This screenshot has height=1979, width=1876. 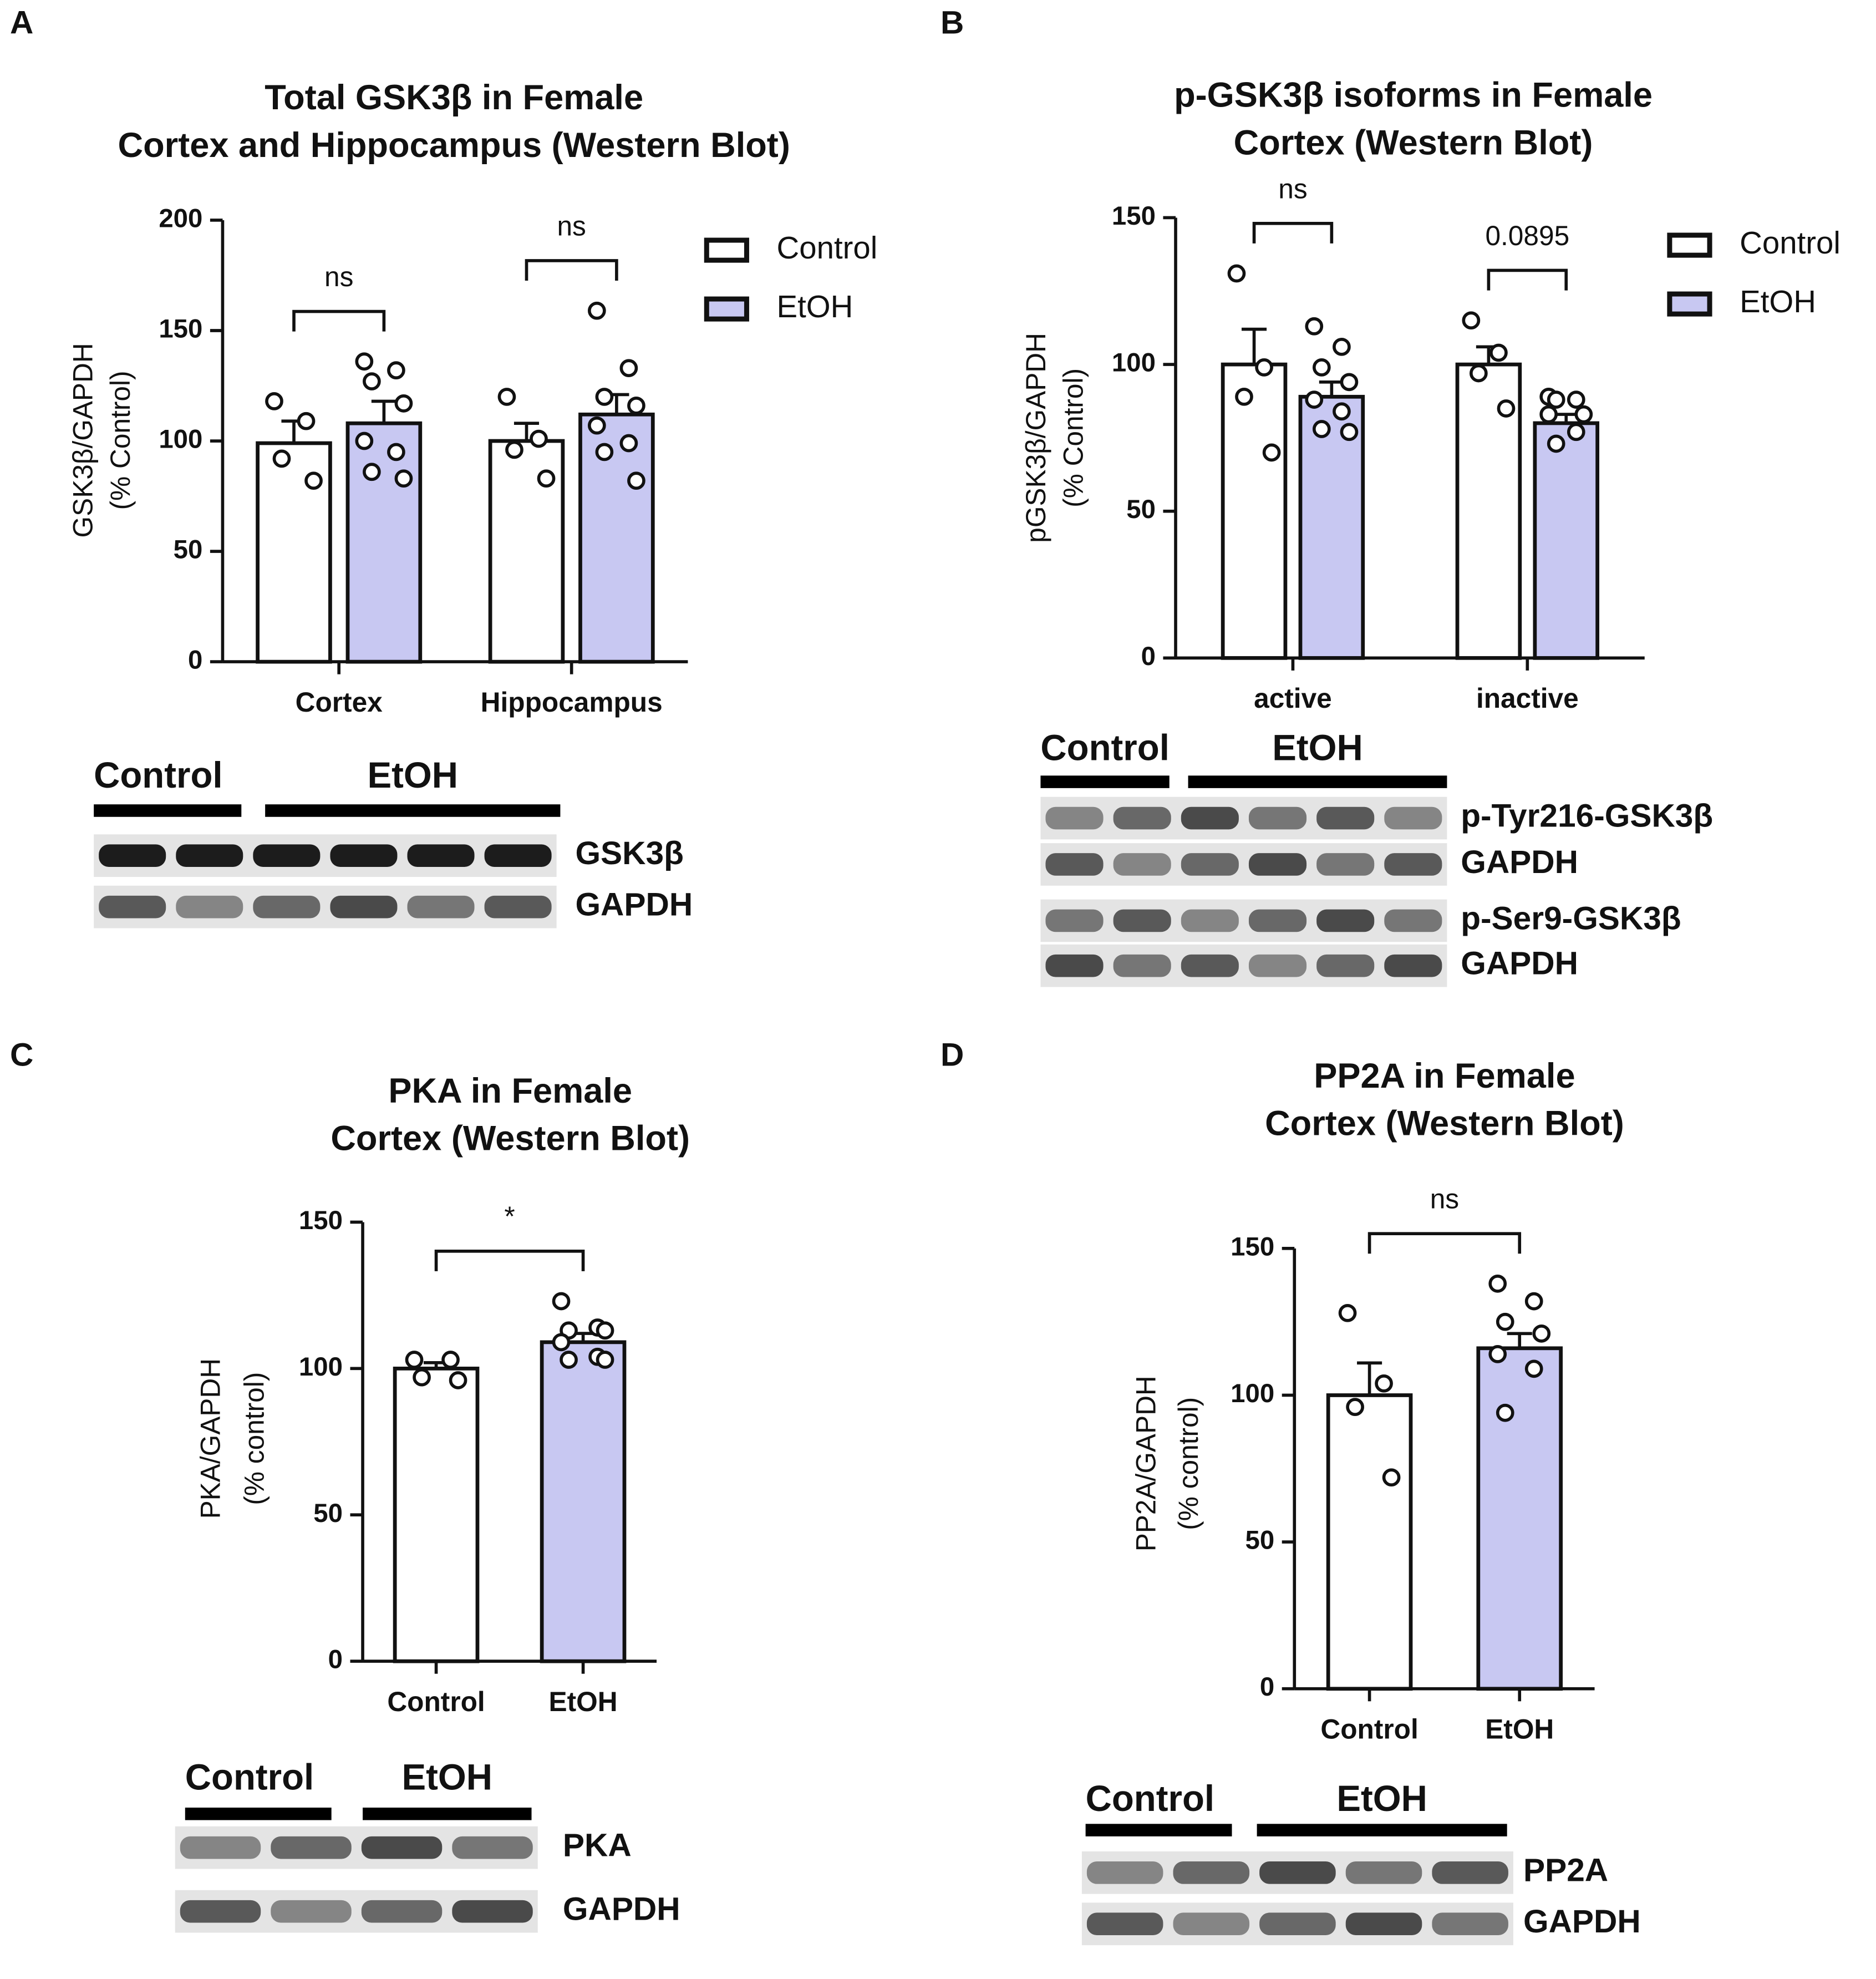 What do you see at coordinates (454, 98) in the screenshot?
I see `chart-title: Total GSK3β in Female` at bounding box center [454, 98].